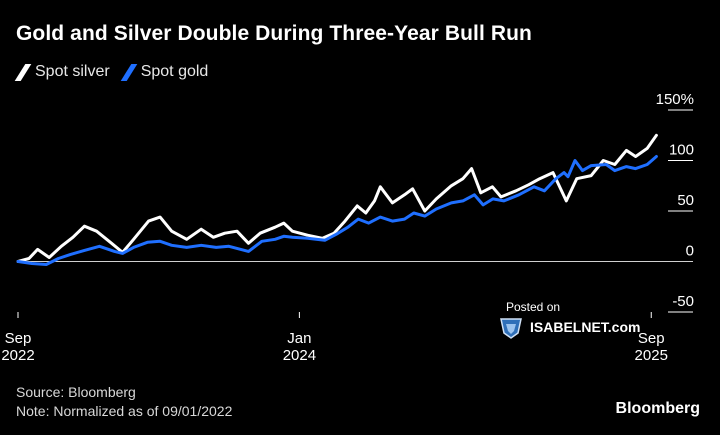 This screenshot has width=720, height=435. Describe the element at coordinates (685, 200) in the screenshot. I see `y-tick-label: 50` at that location.